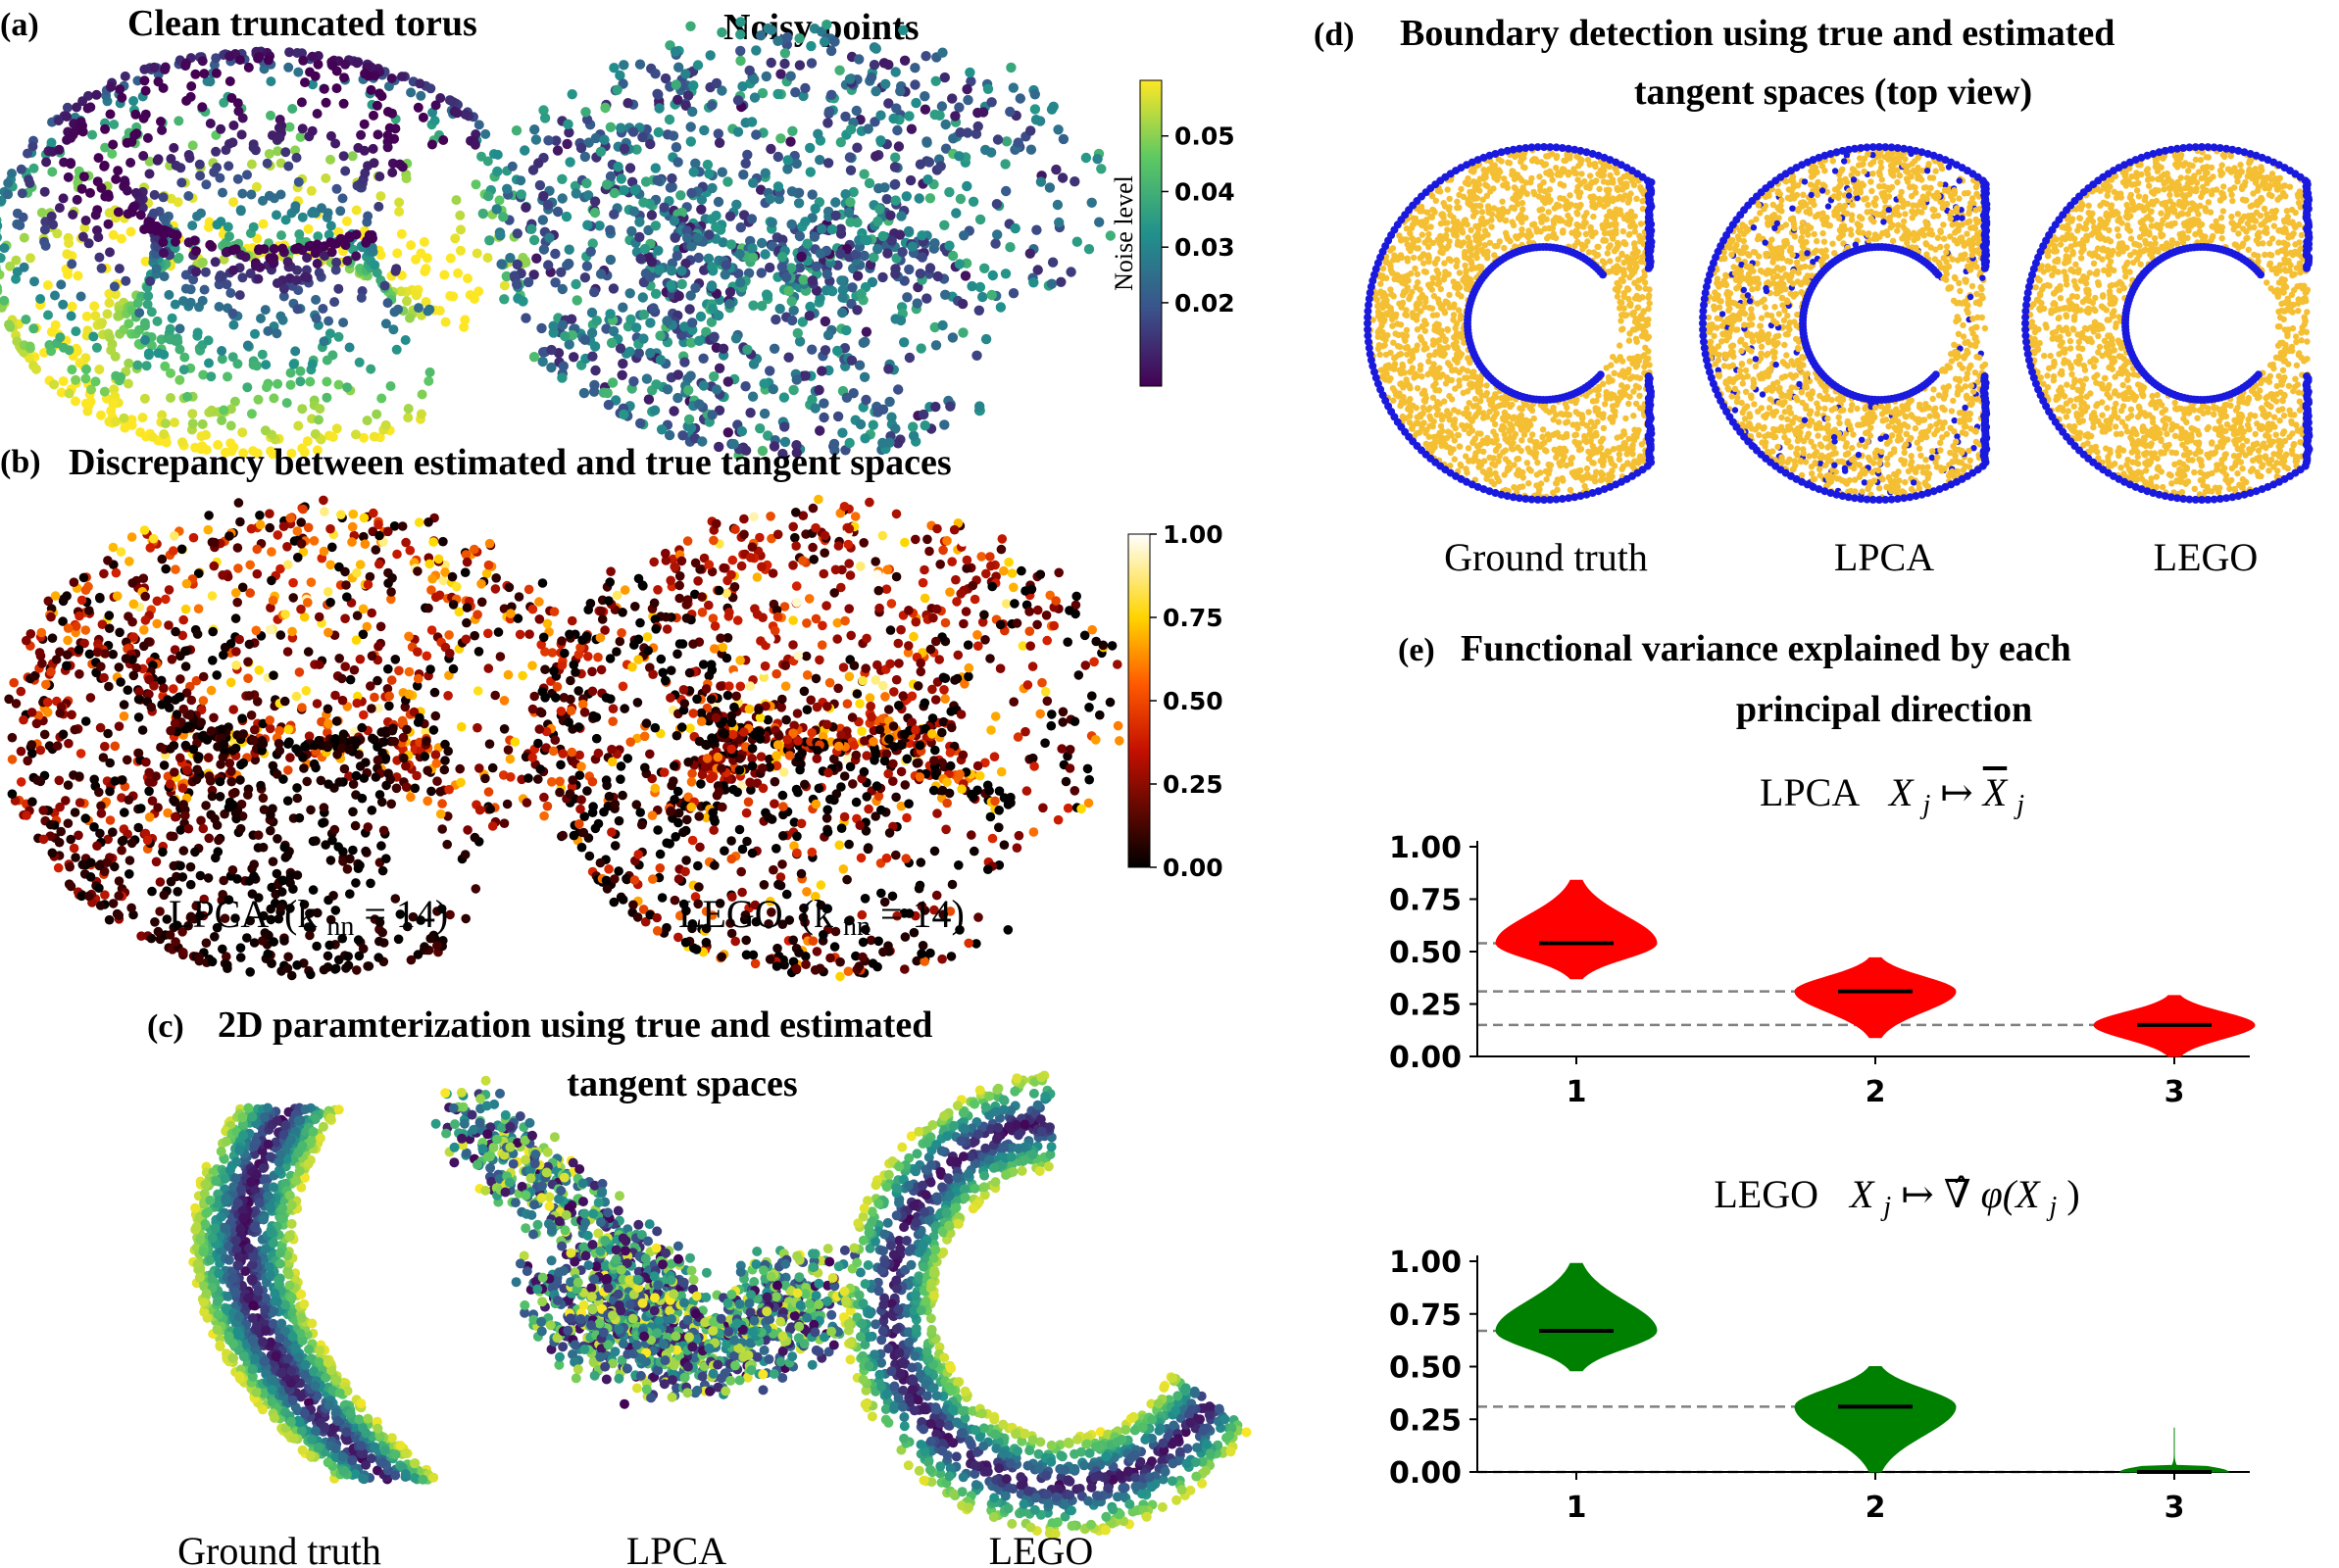 The width and height of the screenshot is (2339, 1568). Describe the element at coordinates (265, 253) in the screenshot. I see `clean-torus-scatter` at that location.